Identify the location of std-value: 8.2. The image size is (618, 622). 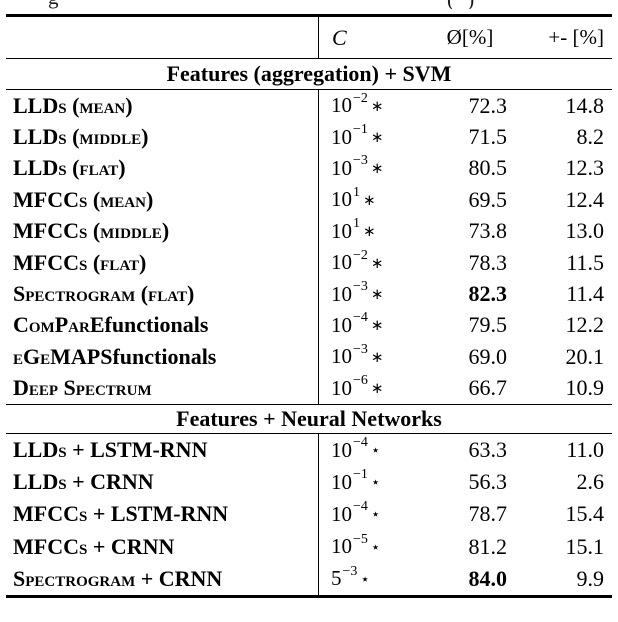
(590, 137).